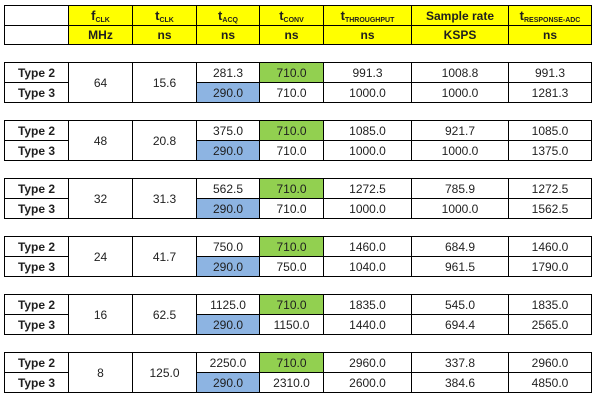 This screenshot has height=412, width=594. What do you see at coordinates (367, 150) in the screenshot?
I see `tthroughput-cell: 1000.0` at bounding box center [367, 150].